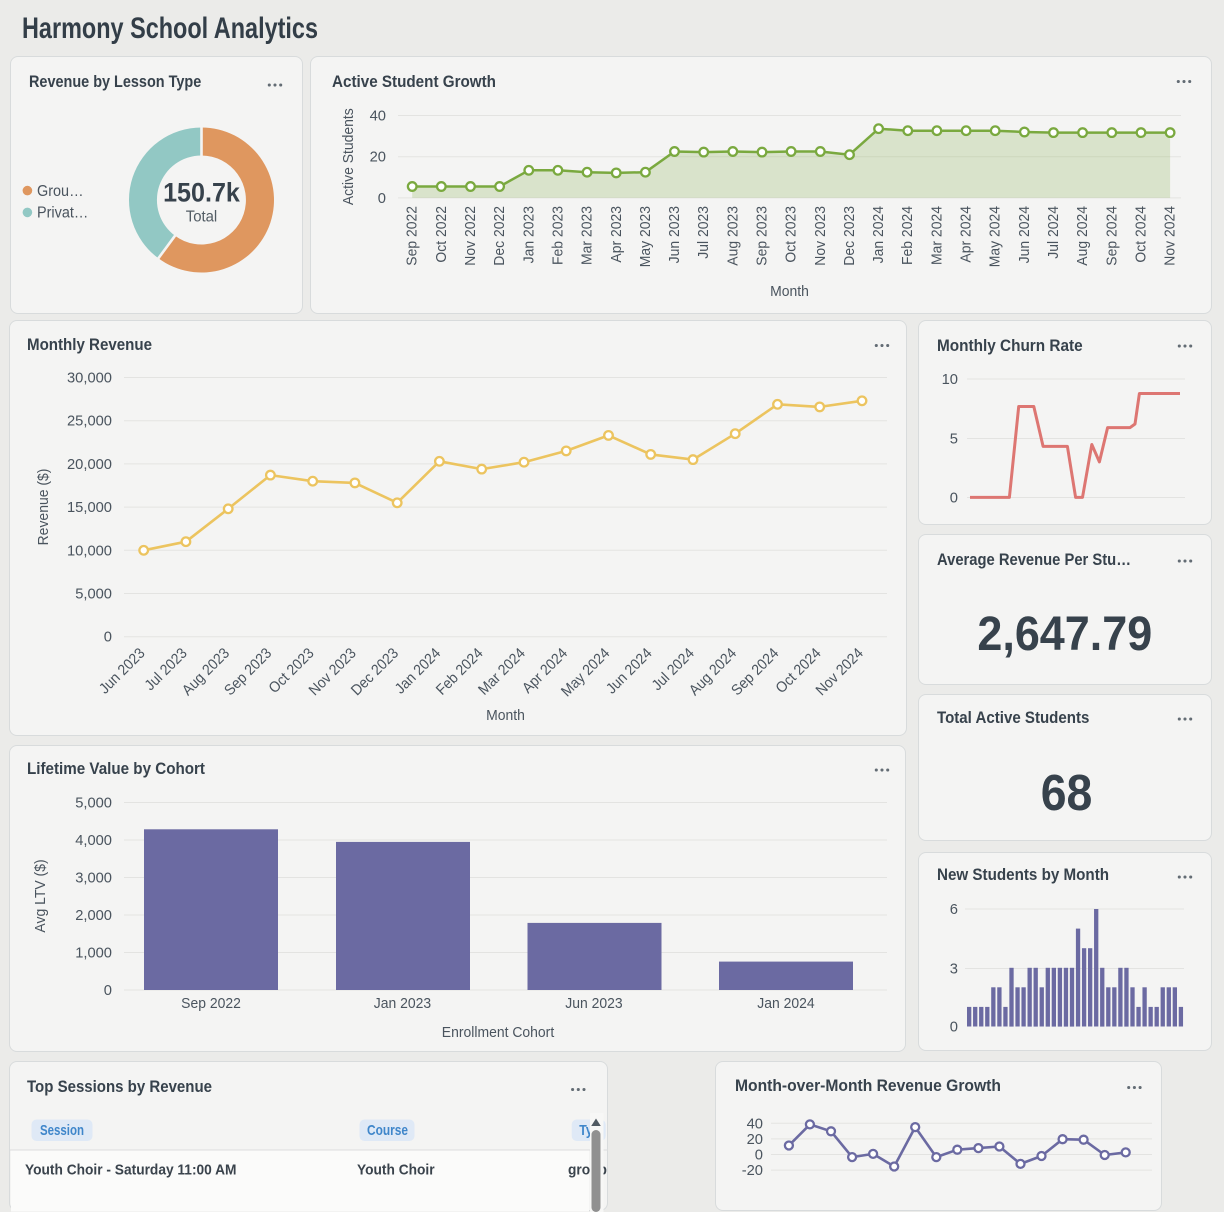  What do you see at coordinates (62, 1130) in the screenshot?
I see `svg-text: Session` at bounding box center [62, 1130].